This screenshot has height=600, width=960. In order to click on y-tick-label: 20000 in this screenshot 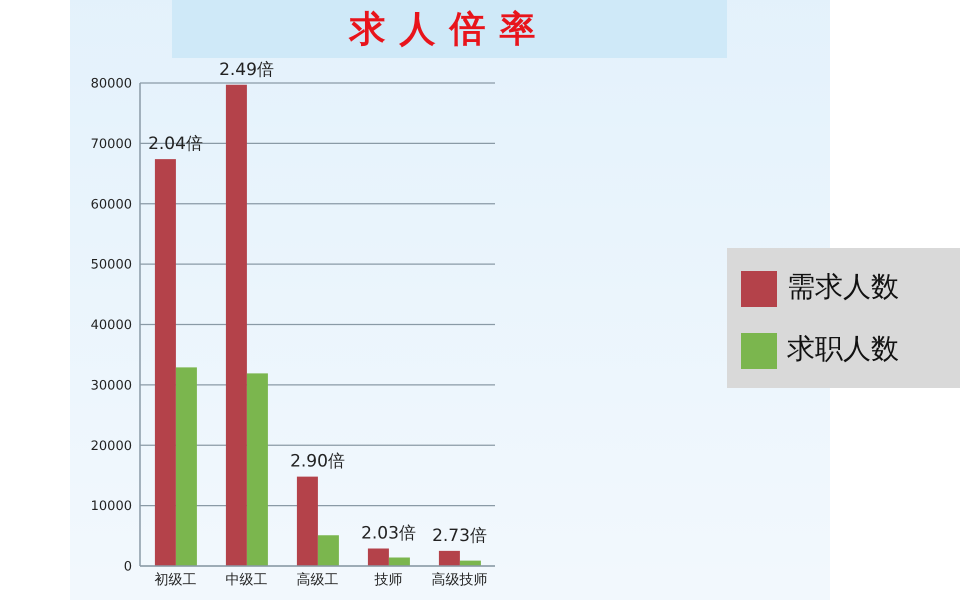, I will do `click(111, 446)`.